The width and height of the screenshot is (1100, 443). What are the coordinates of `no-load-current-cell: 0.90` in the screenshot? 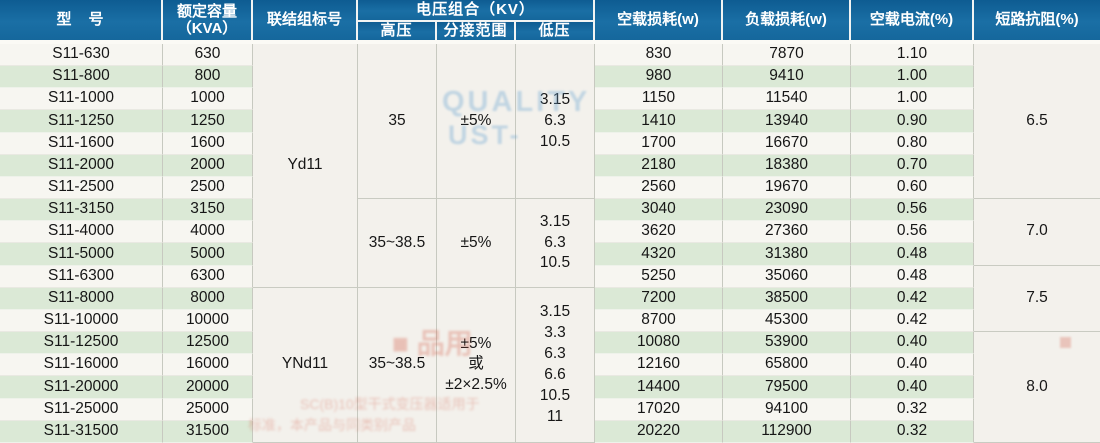 It's located at (912, 121).